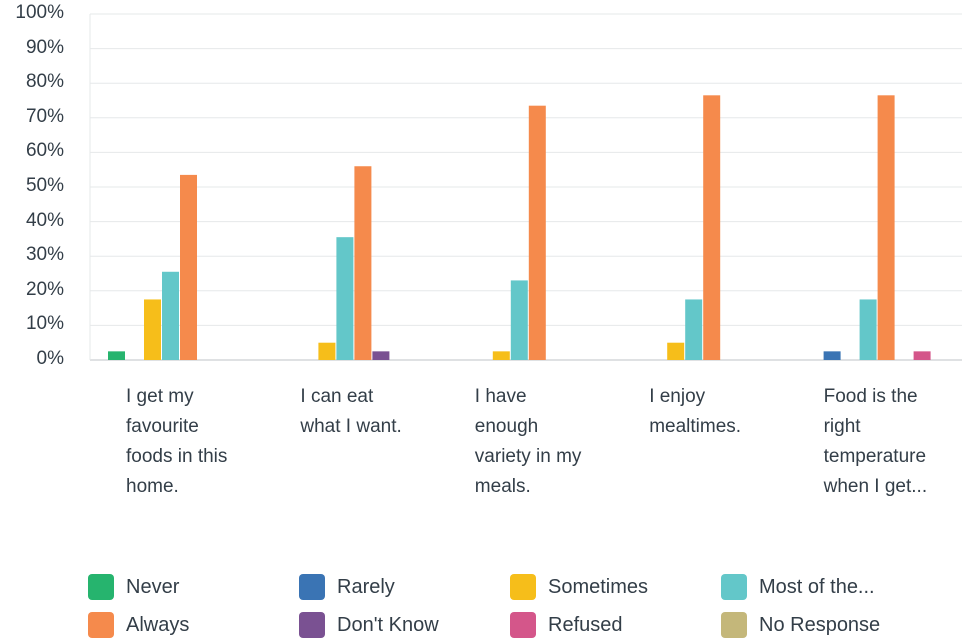 This screenshot has height=640, width=972. Describe the element at coordinates (44, 47) in the screenshot. I see `y-tick-label: 90%` at that location.